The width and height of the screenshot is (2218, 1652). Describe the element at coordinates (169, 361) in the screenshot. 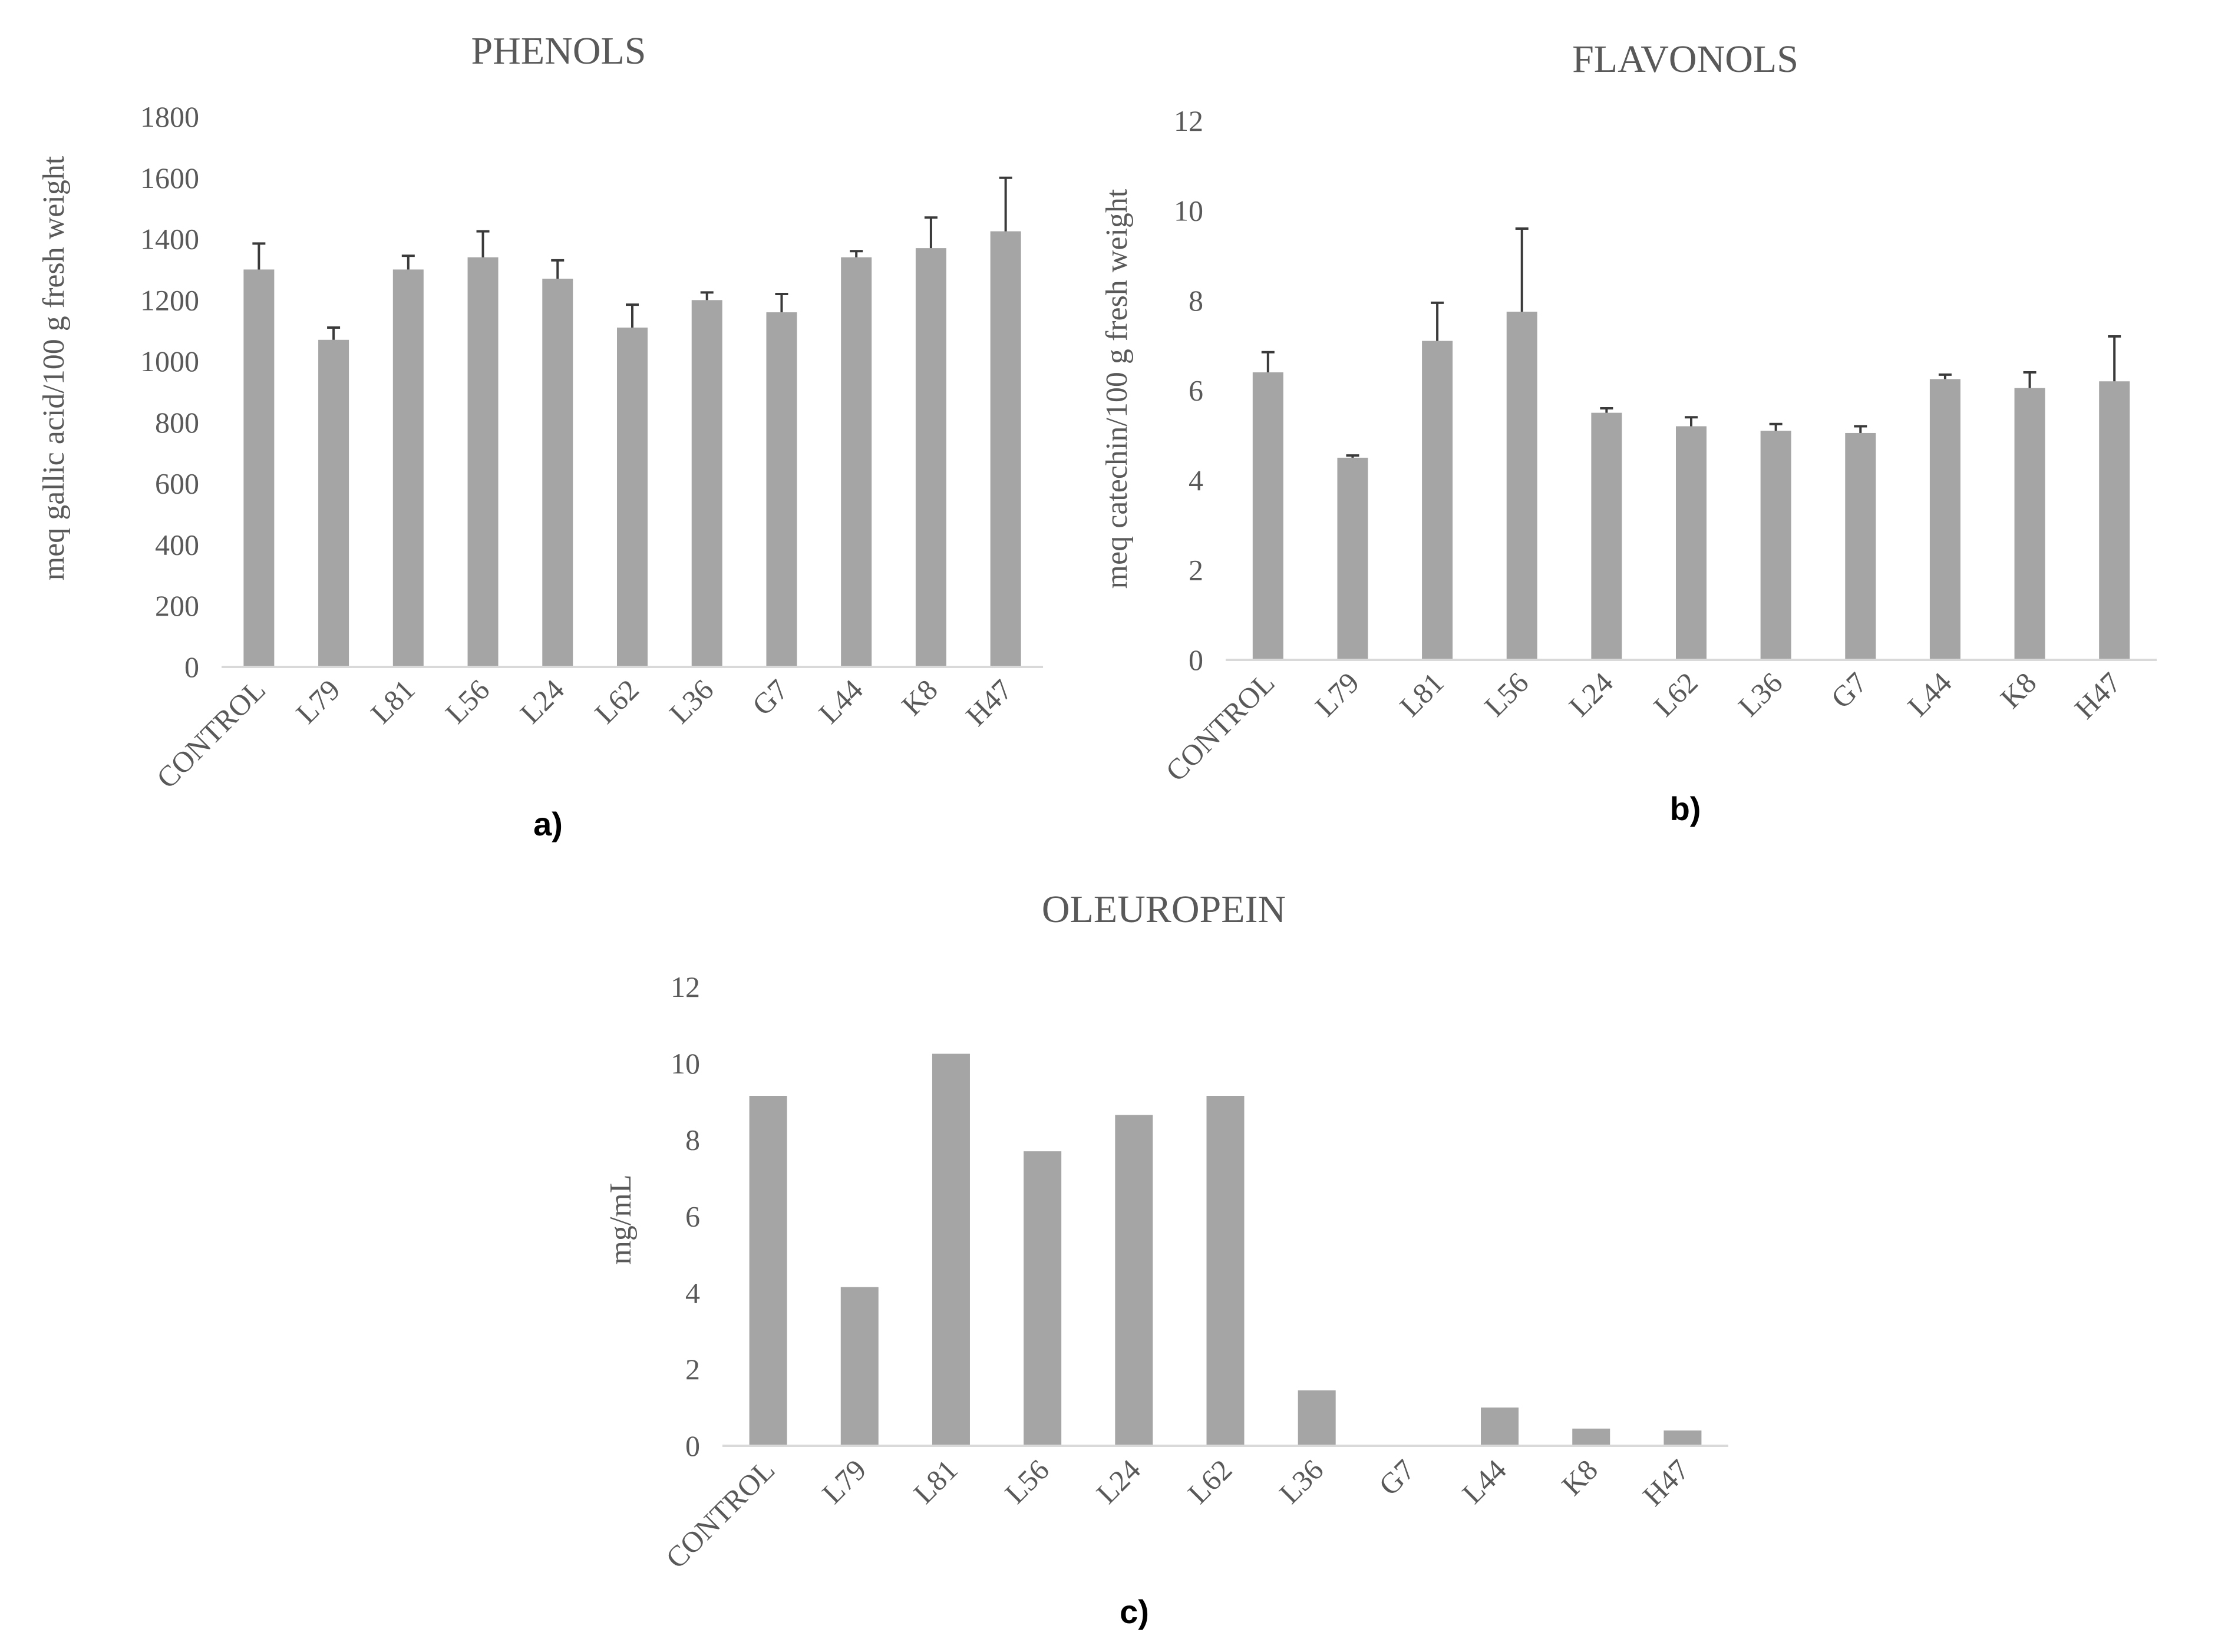

I see `y-tick-label: 1000` at that location.